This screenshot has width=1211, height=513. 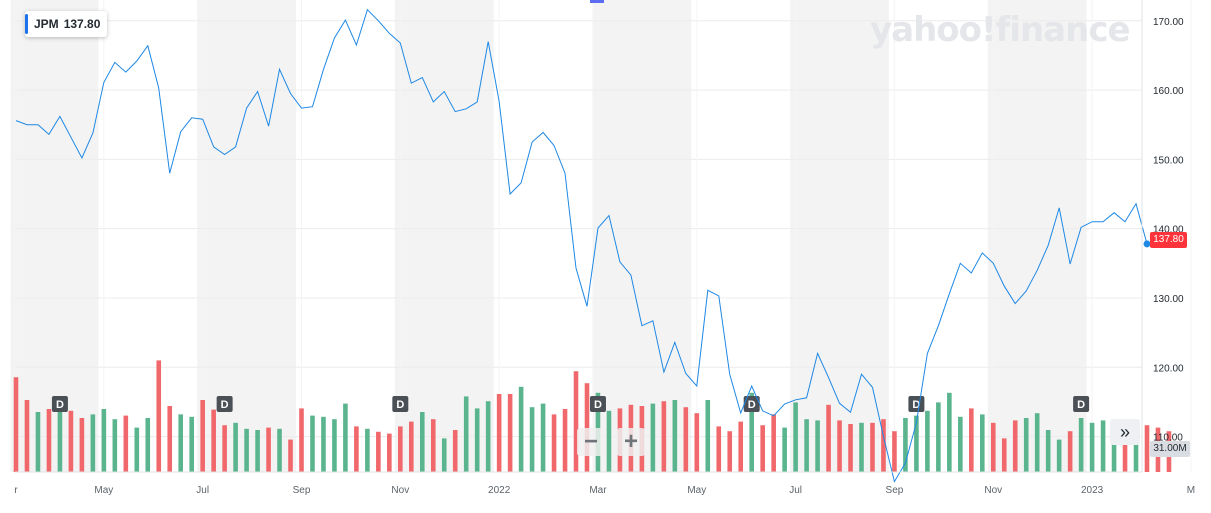 What do you see at coordinates (1000, 30) in the screenshot?
I see `yahoo-finance-logo: yahoo!finance` at bounding box center [1000, 30].